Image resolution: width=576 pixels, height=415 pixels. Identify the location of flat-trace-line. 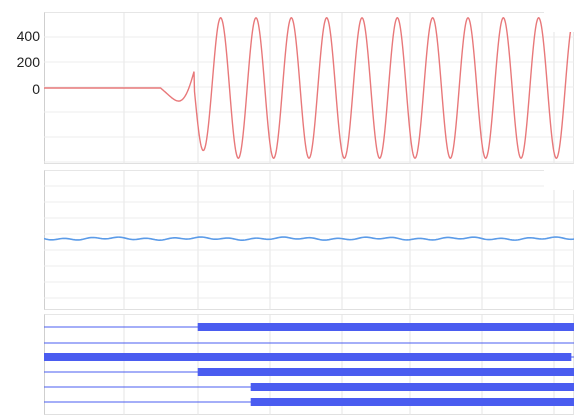
(309, 239).